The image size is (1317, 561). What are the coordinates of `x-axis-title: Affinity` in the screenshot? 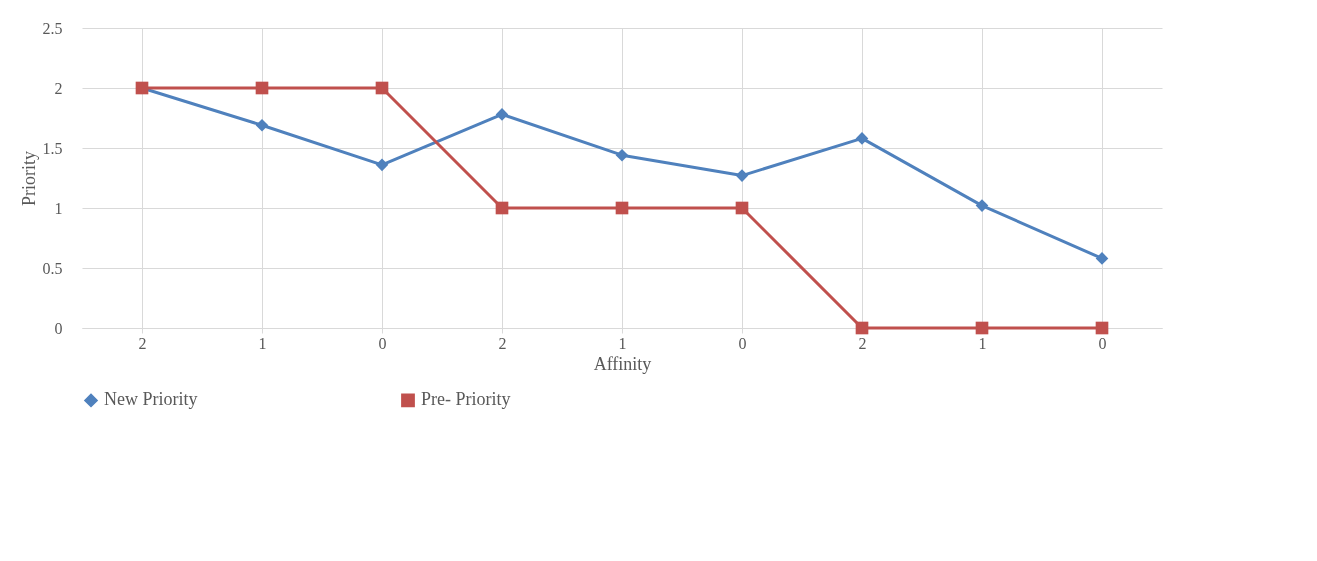 It's located at (622, 363).